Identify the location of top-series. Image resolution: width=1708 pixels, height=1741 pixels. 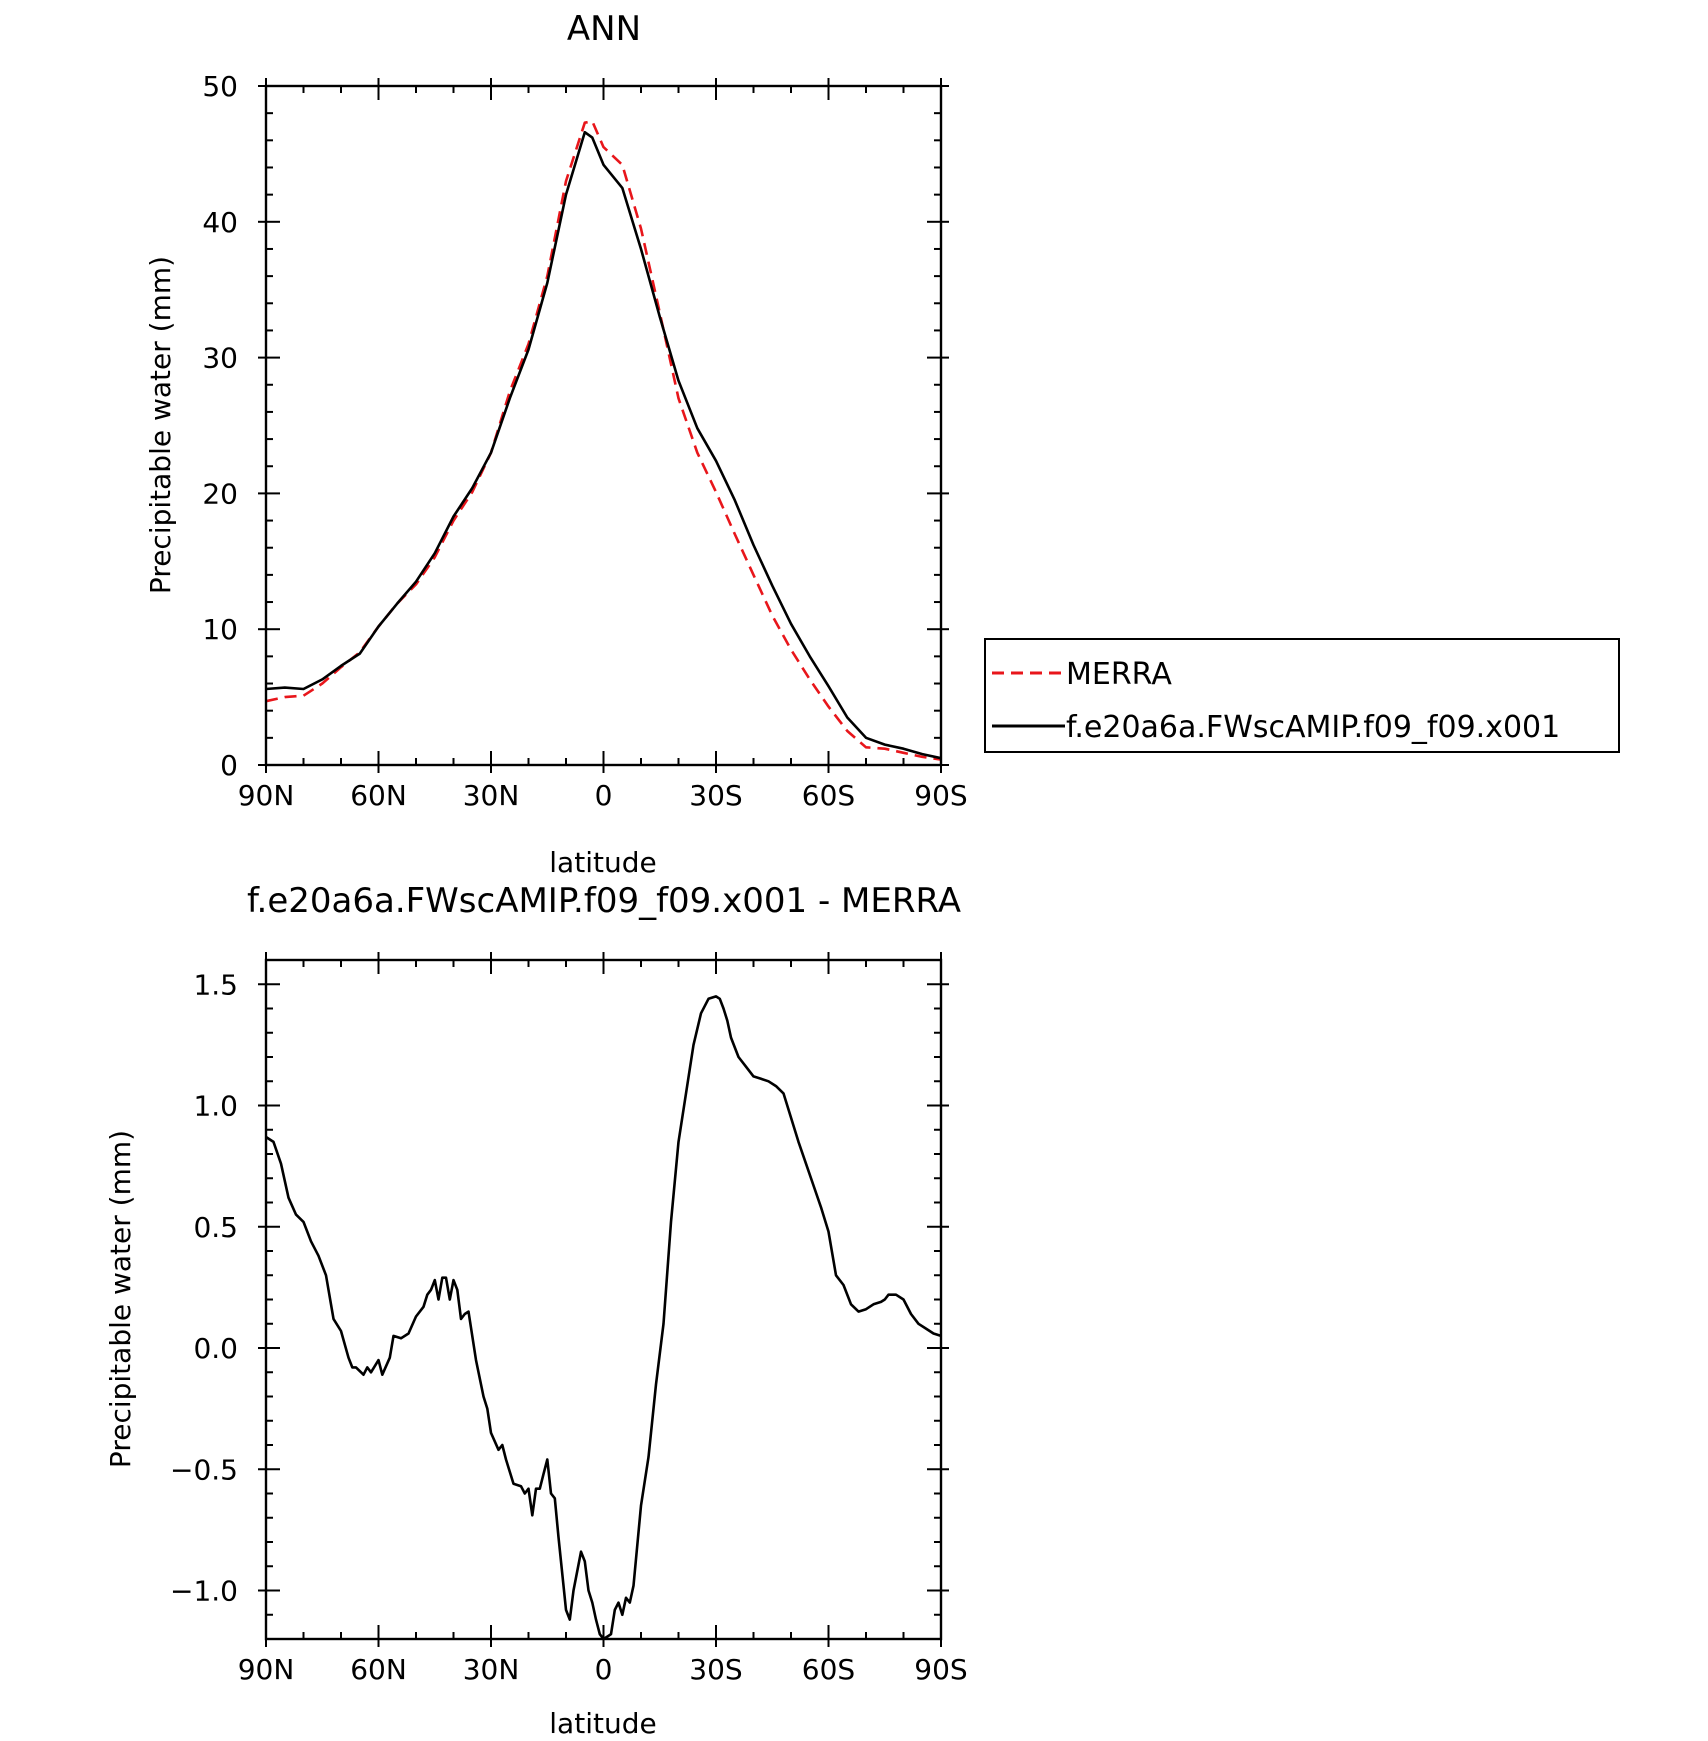
(603, 440).